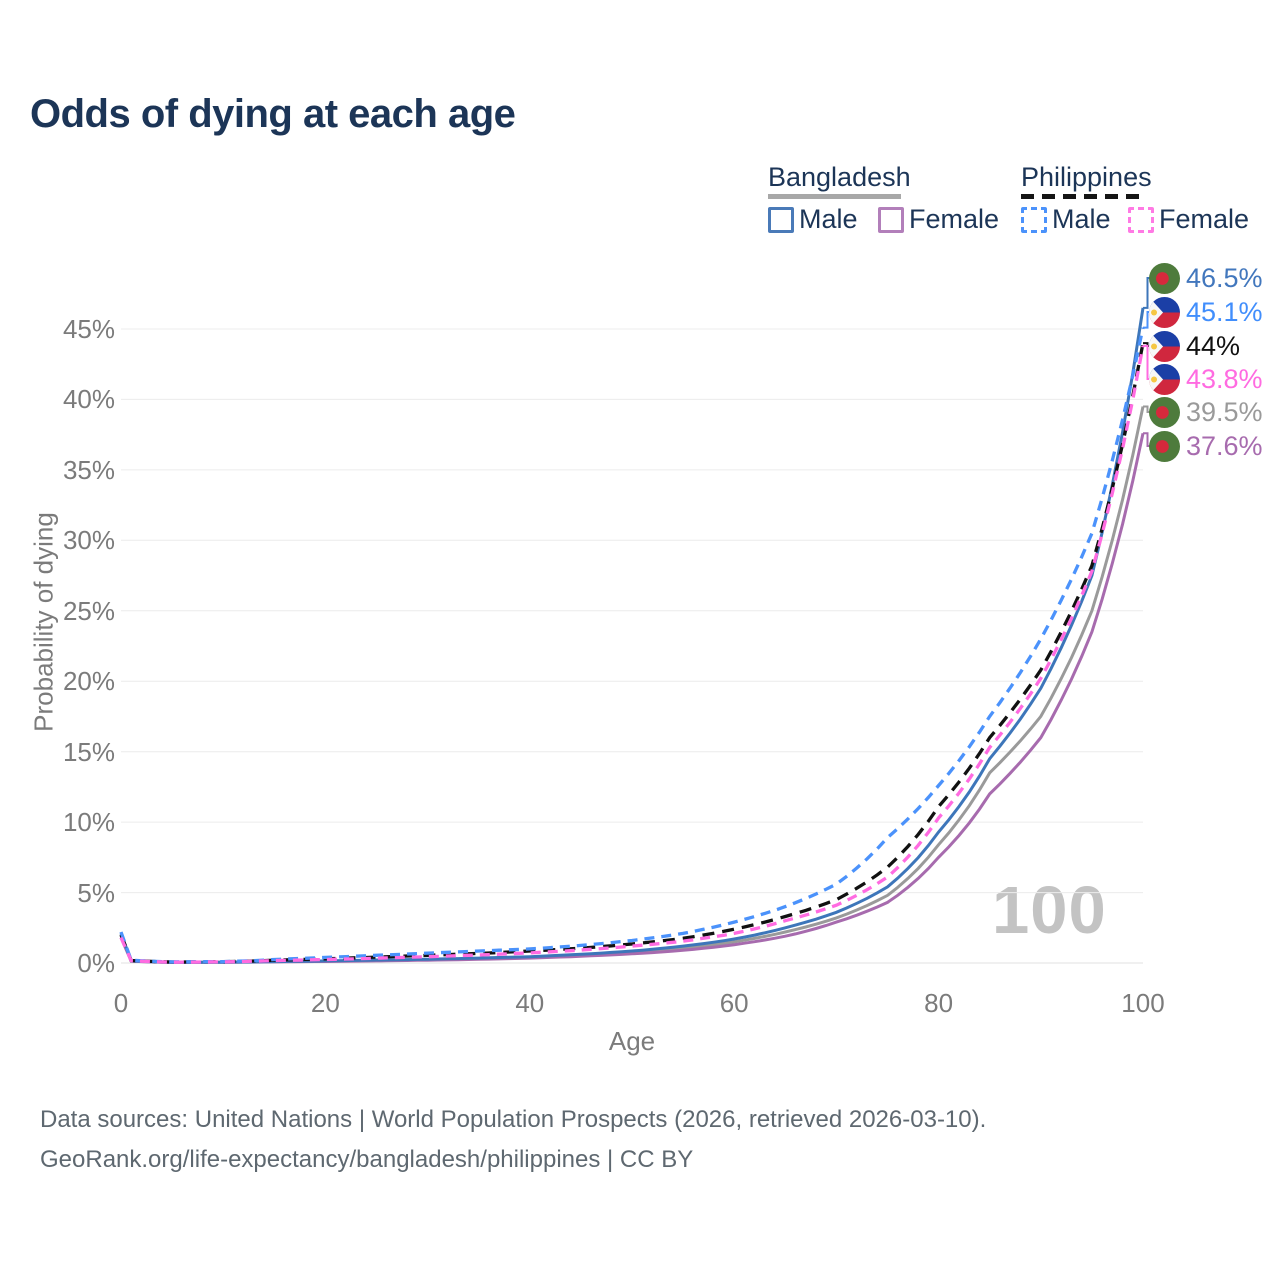 The image size is (1280, 1280). I want to click on end-label-bangladesh-both-sexes: 39.5%, so click(1206, 412).